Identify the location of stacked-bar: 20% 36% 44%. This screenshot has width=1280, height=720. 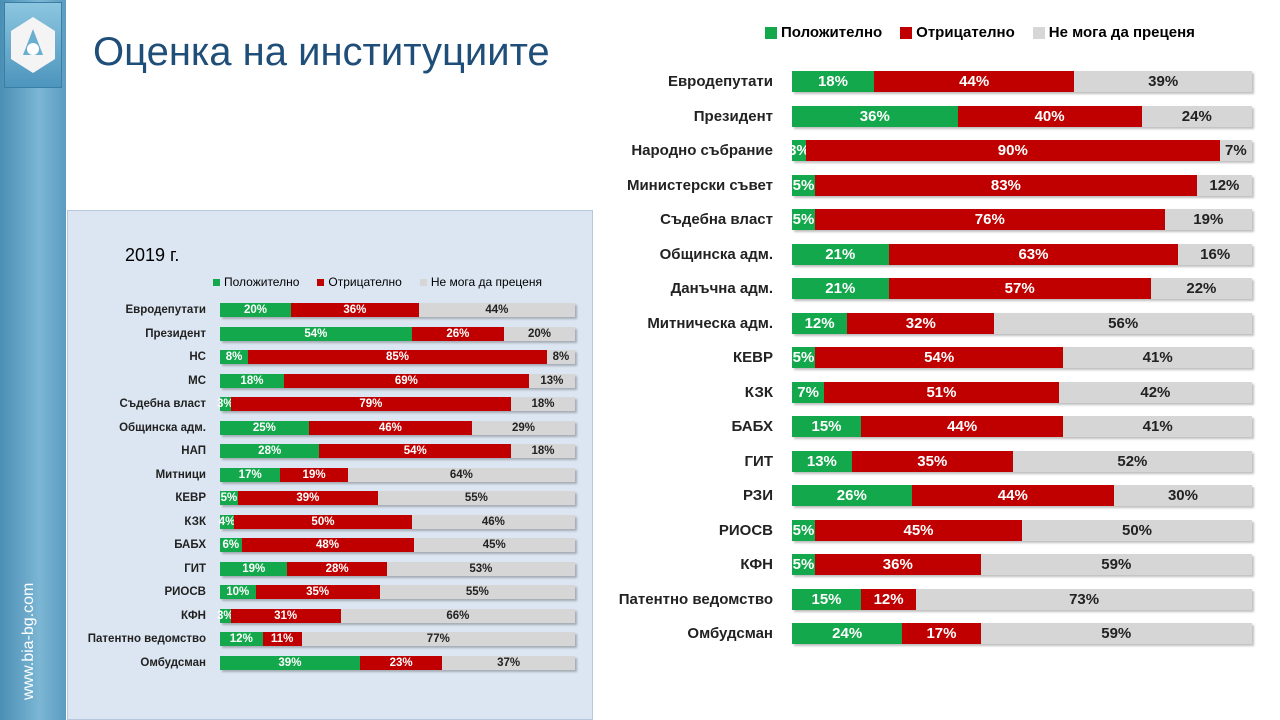
(397, 310).